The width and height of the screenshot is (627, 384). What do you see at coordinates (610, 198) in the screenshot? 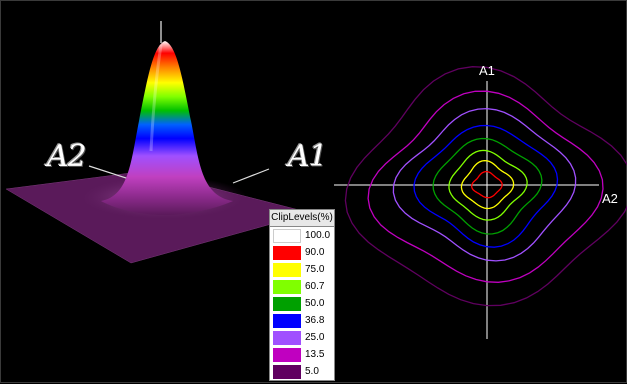
I see `a2-axis-label-2d: A2` at bounding box center [610, 198].